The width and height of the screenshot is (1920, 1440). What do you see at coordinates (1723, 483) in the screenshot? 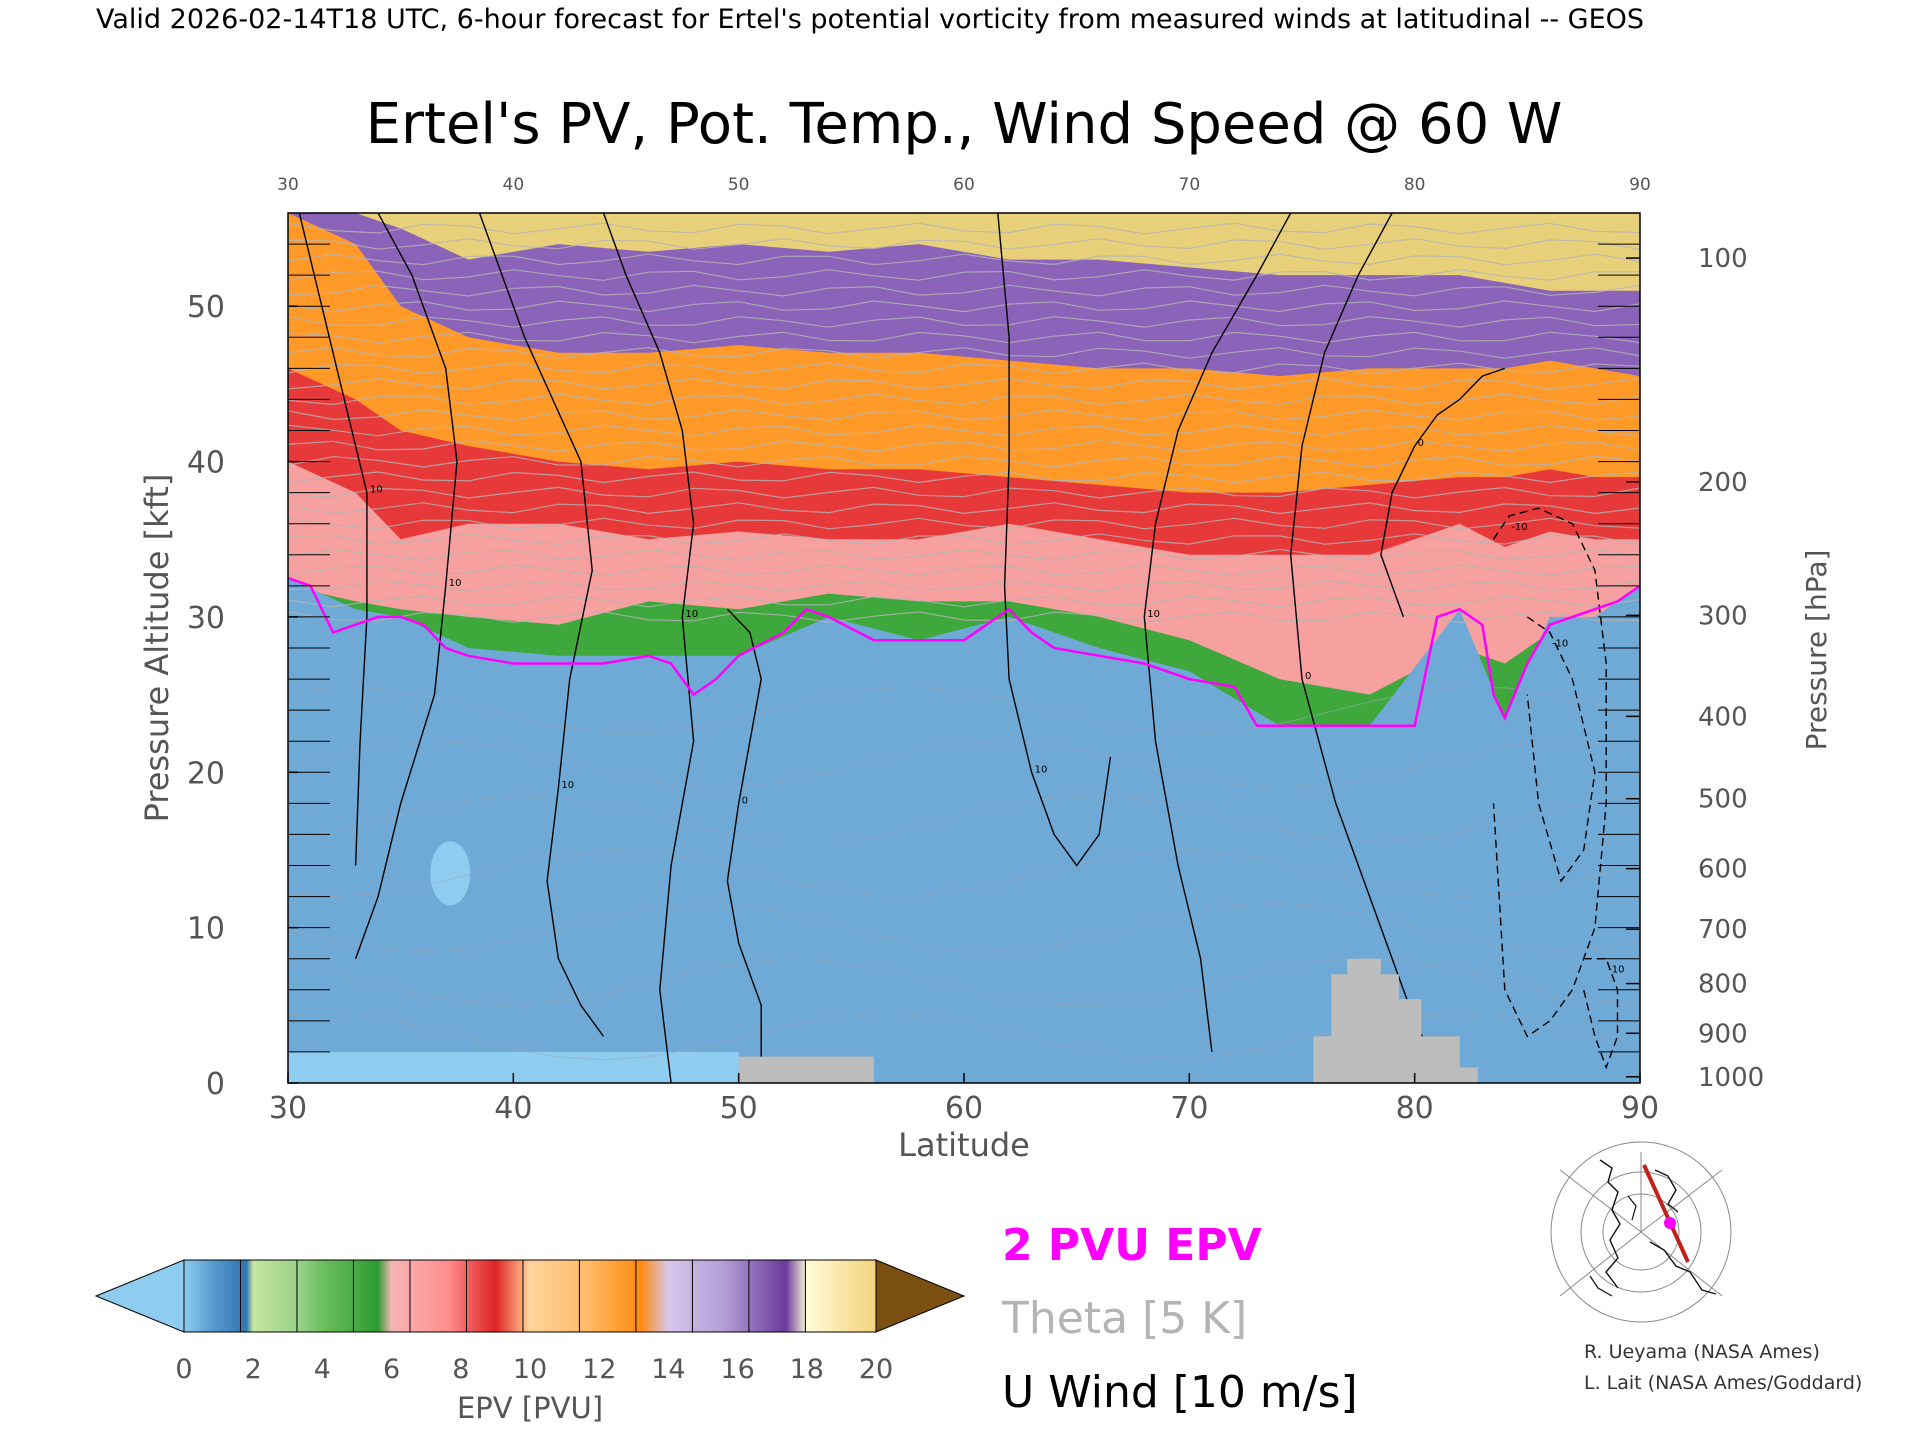
I see `pressure-tick-label: 200` at bounding box center [1723, 483].